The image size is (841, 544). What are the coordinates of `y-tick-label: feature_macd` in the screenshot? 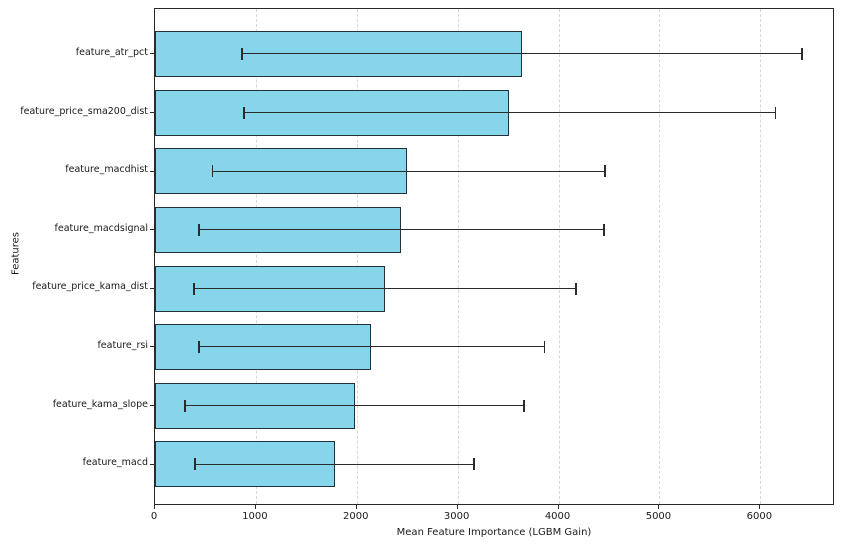 It's located at (115, 463).